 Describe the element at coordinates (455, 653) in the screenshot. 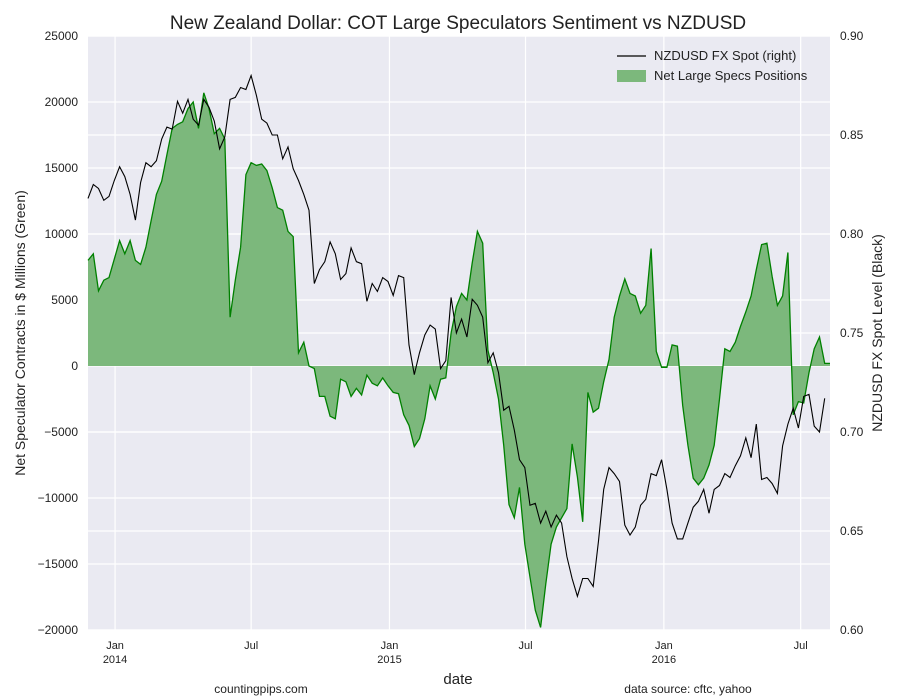

I see `x-axis-ticks: Jan 2014 Jul Jan 2015 Jul Jan 2016 Jul` at that location.